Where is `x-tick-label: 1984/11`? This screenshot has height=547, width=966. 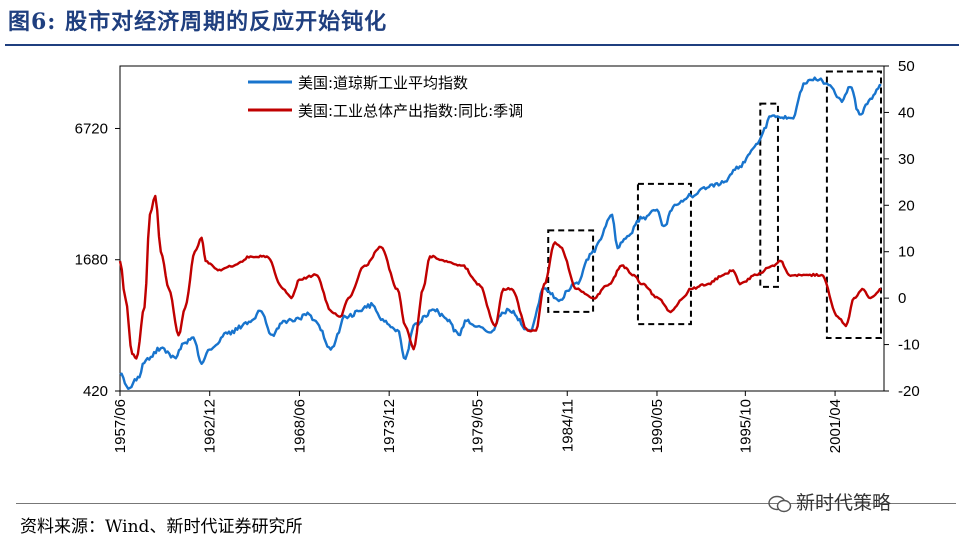 x-tick-label: 1984/11 is located at coordinates (567, 425).